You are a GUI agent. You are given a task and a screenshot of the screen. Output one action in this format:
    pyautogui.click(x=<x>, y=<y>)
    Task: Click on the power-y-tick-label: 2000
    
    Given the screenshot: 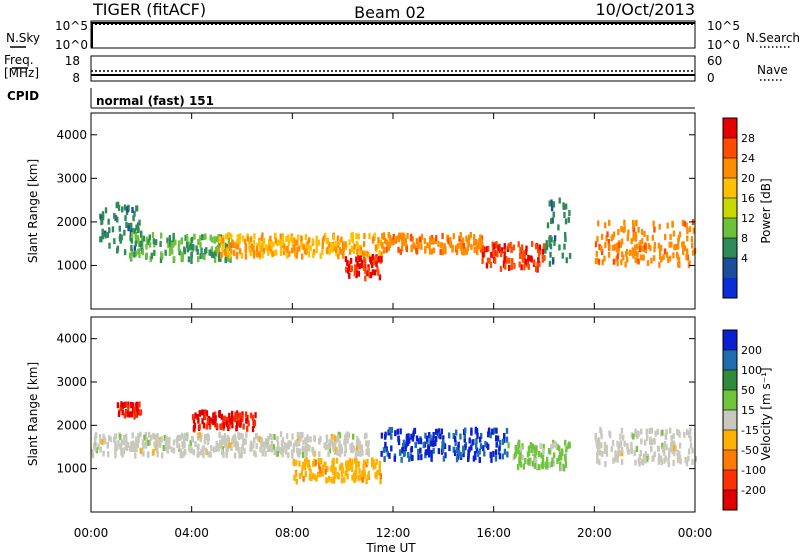 What is the action you would take?
    pyautogui.click(x=71, y=222)
    